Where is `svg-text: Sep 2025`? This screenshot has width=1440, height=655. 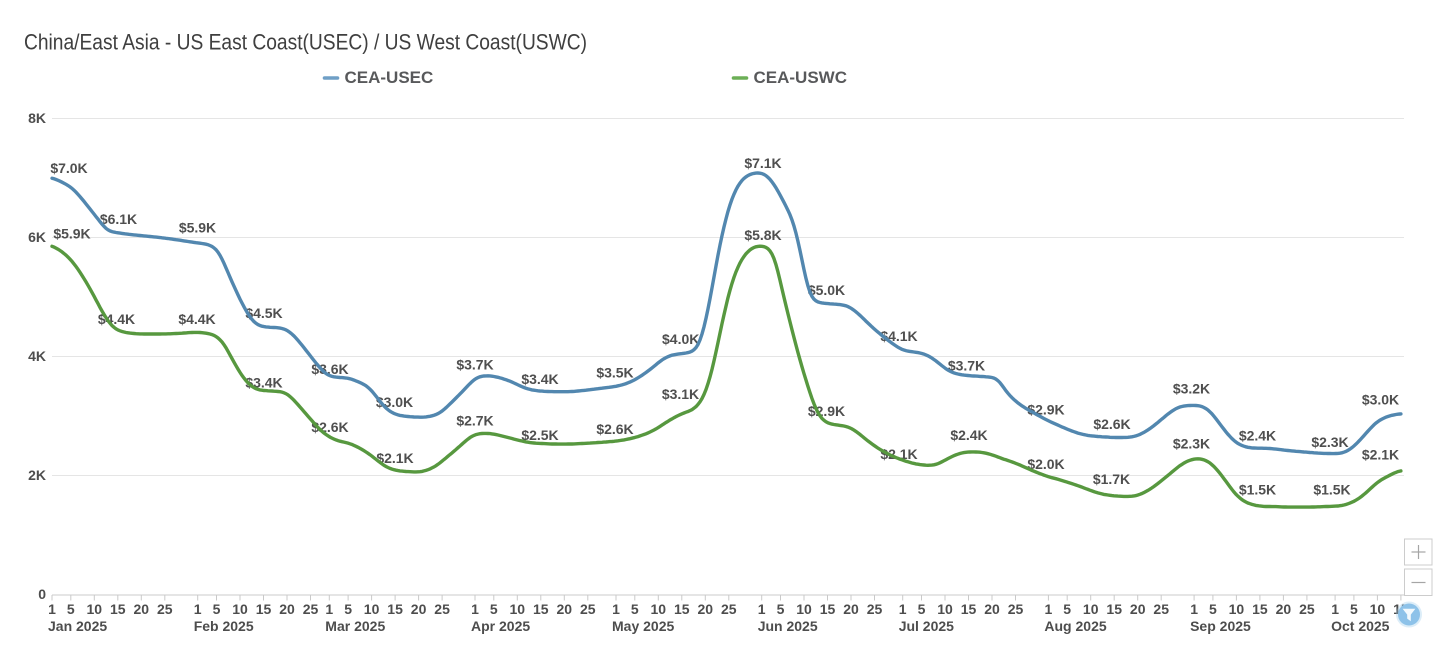
svg-text: Sep 2025 is located at coordinates (1220, 626).